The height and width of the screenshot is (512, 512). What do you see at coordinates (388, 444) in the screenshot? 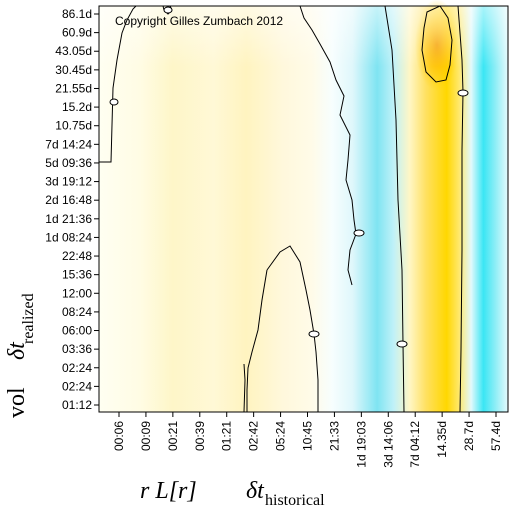
I see `x-tick-label: 3d 14:06` at bounding box center [388, 444].